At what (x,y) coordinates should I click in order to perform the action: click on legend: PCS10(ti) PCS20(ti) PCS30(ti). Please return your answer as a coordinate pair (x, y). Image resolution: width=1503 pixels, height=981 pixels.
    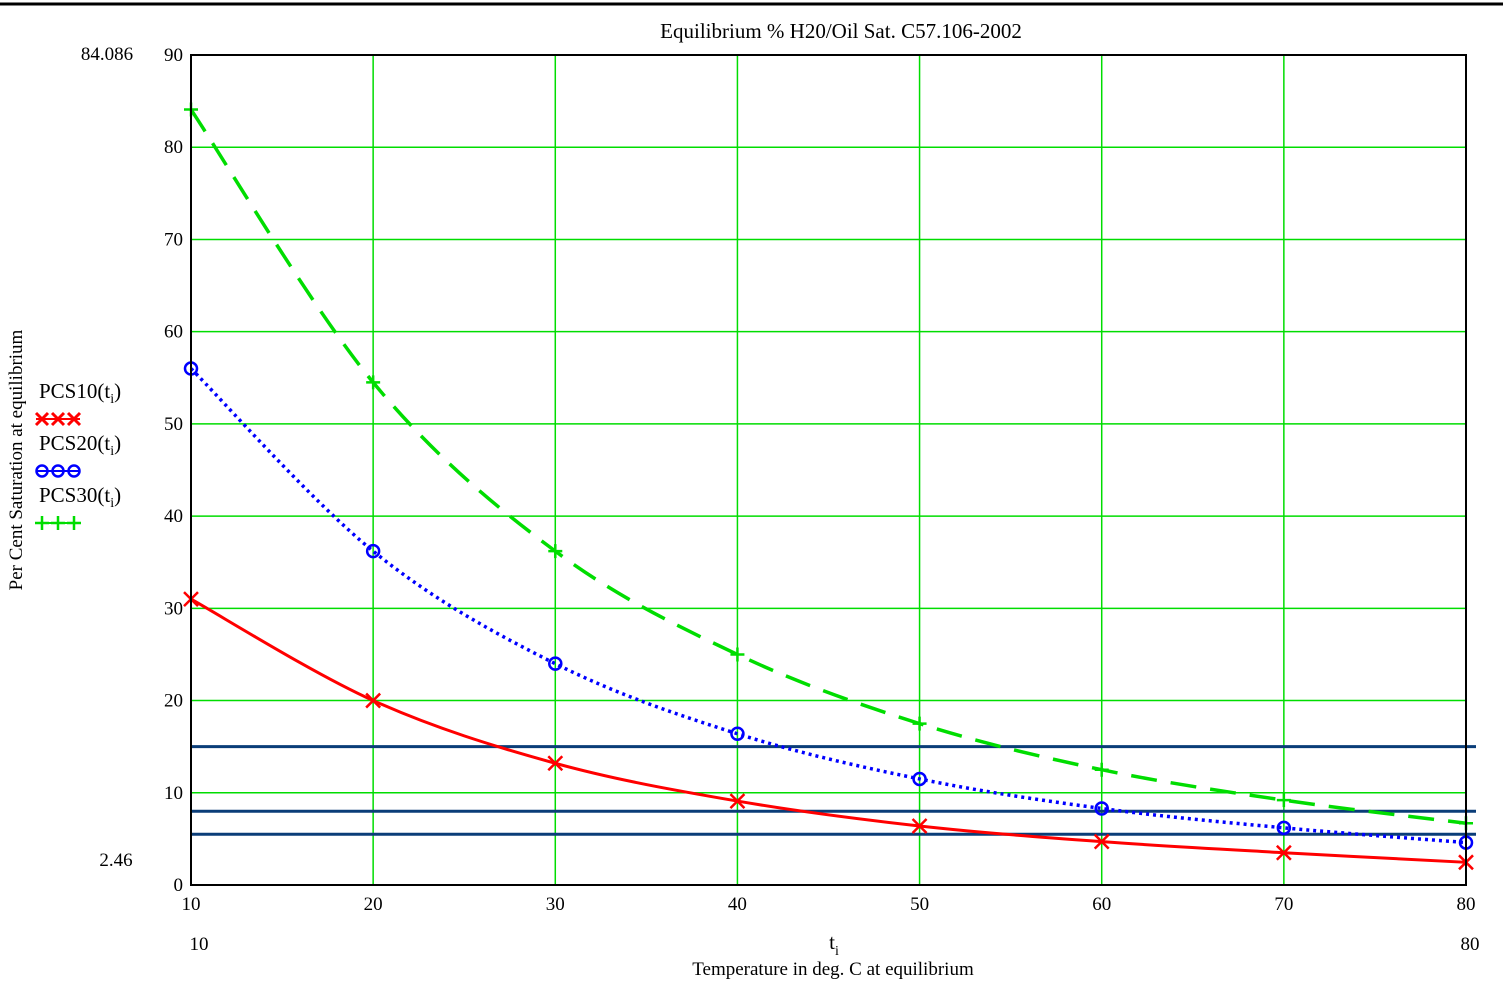
    Looking at the image, I should click on (77, 454).